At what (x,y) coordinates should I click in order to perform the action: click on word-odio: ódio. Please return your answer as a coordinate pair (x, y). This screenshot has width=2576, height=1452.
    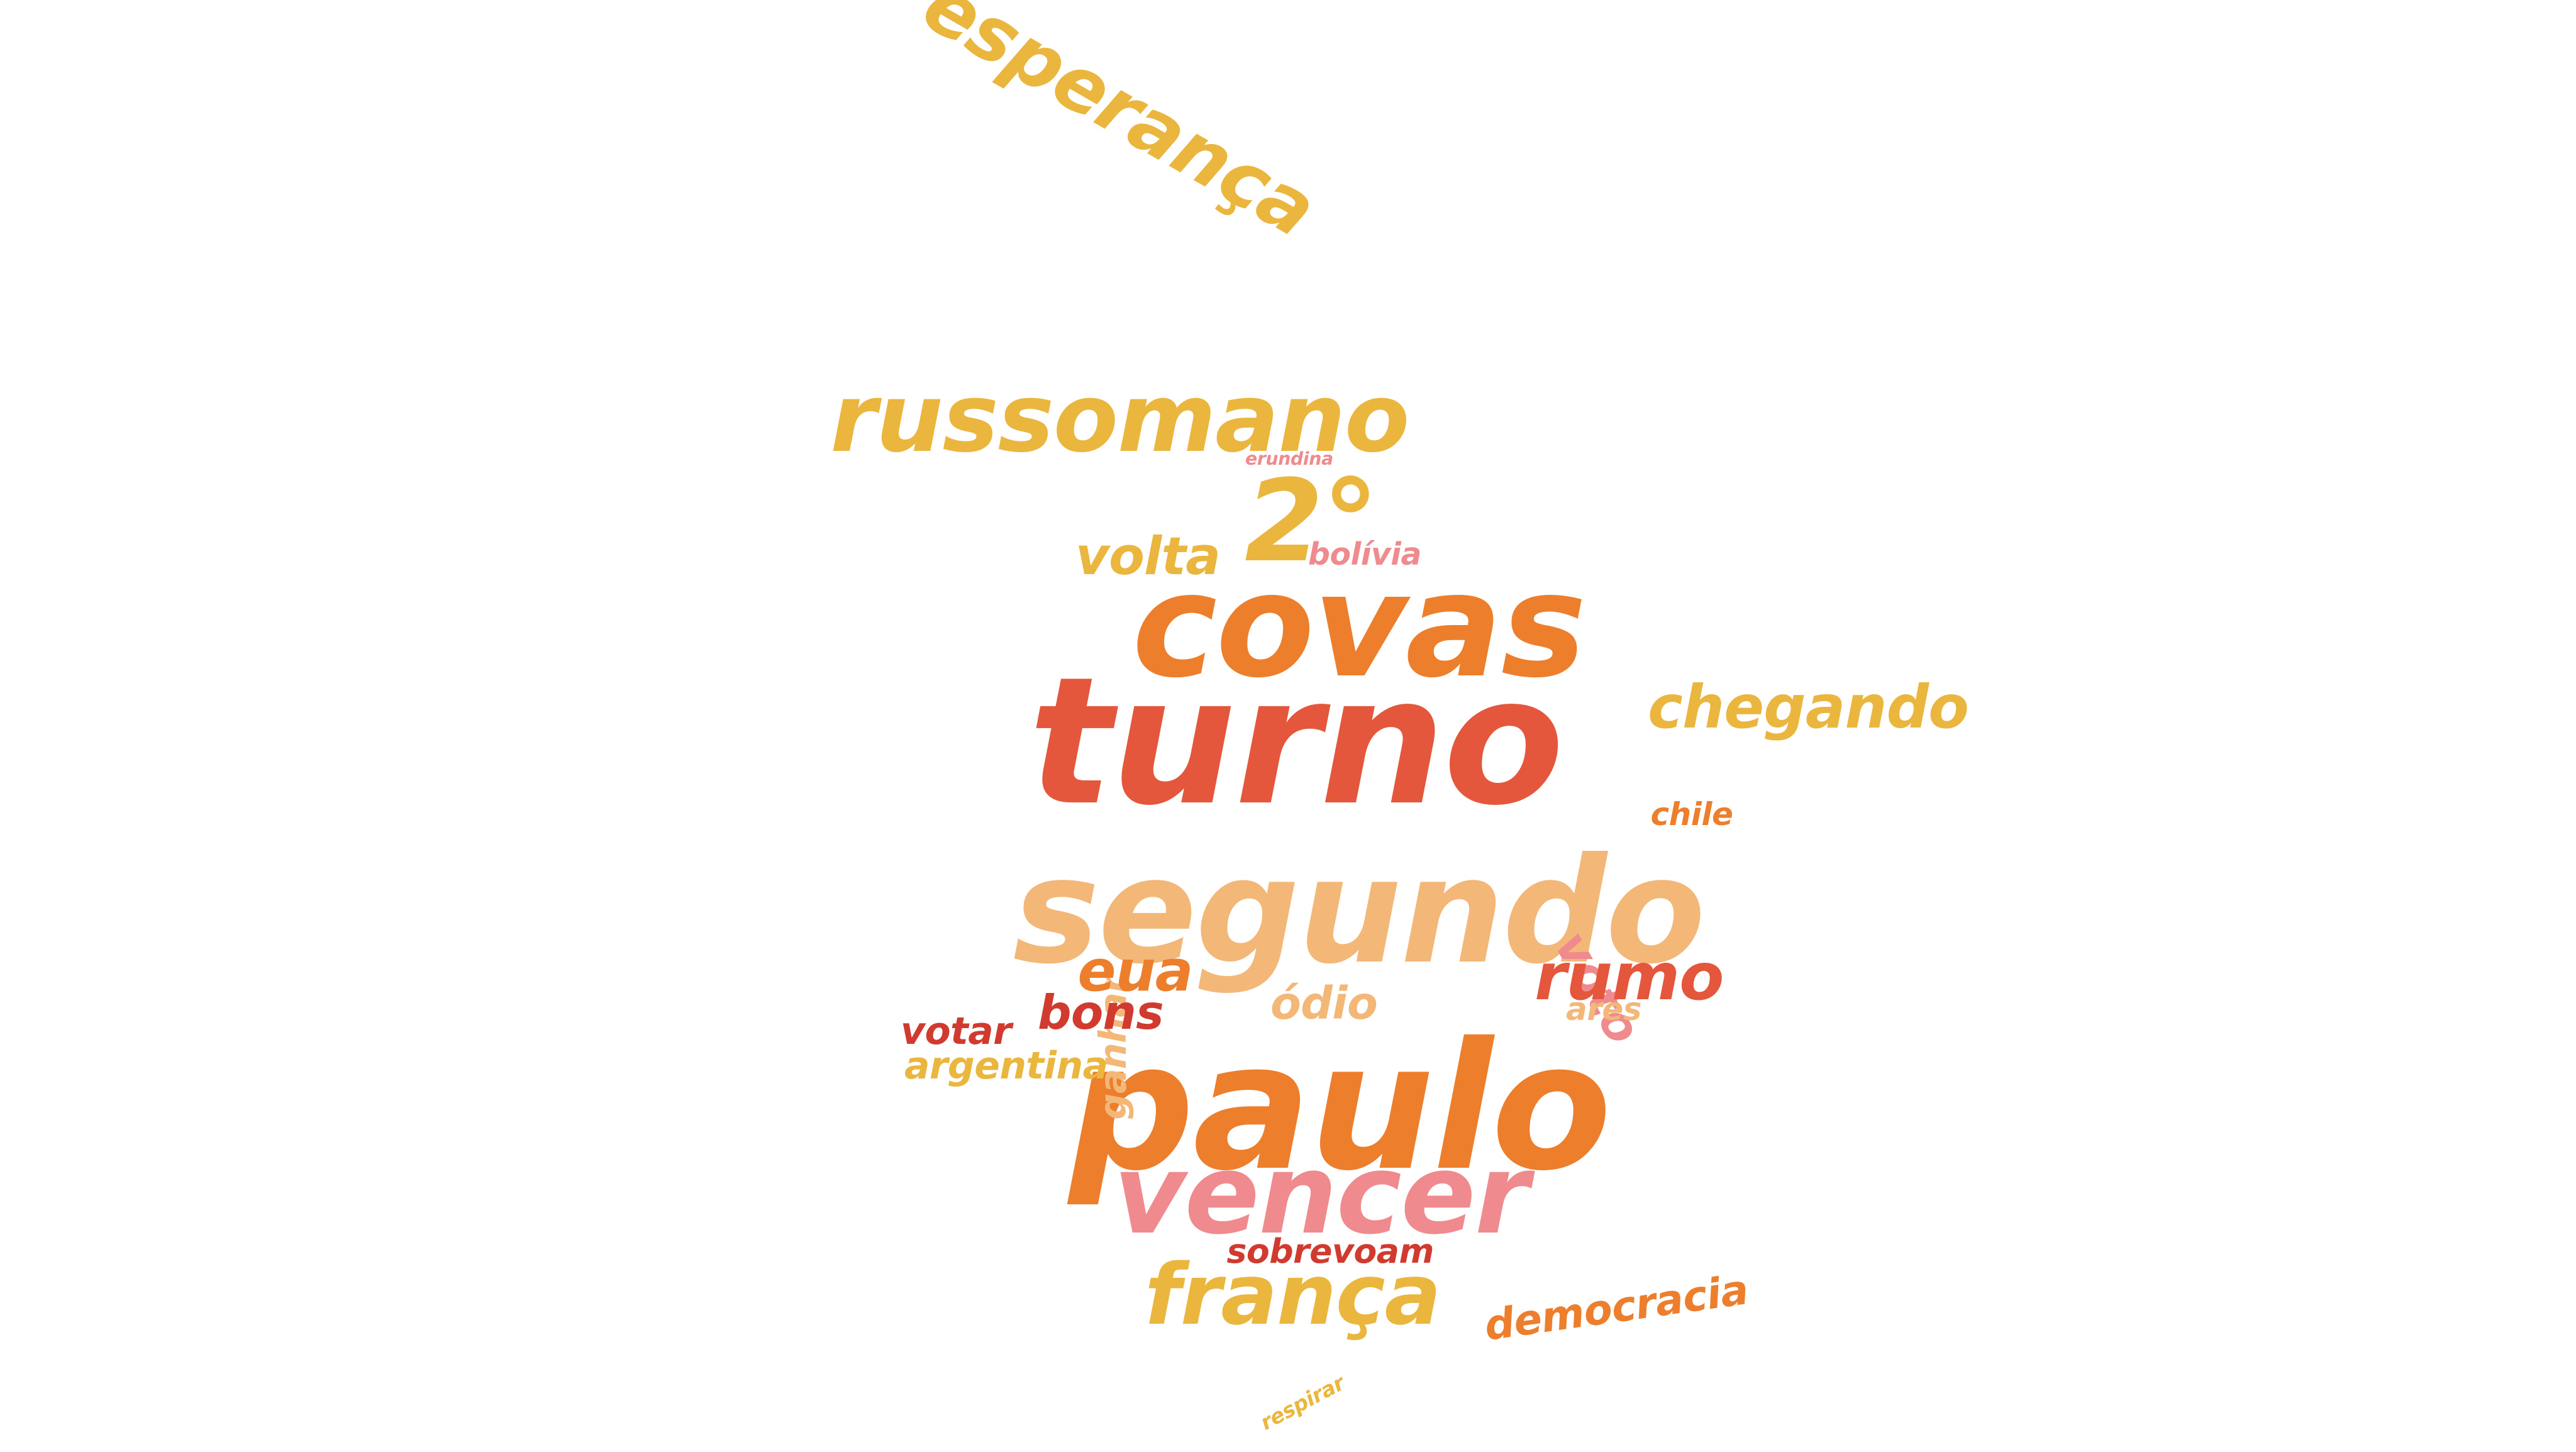
    Looking at the image, I should click on (1324, 1003).